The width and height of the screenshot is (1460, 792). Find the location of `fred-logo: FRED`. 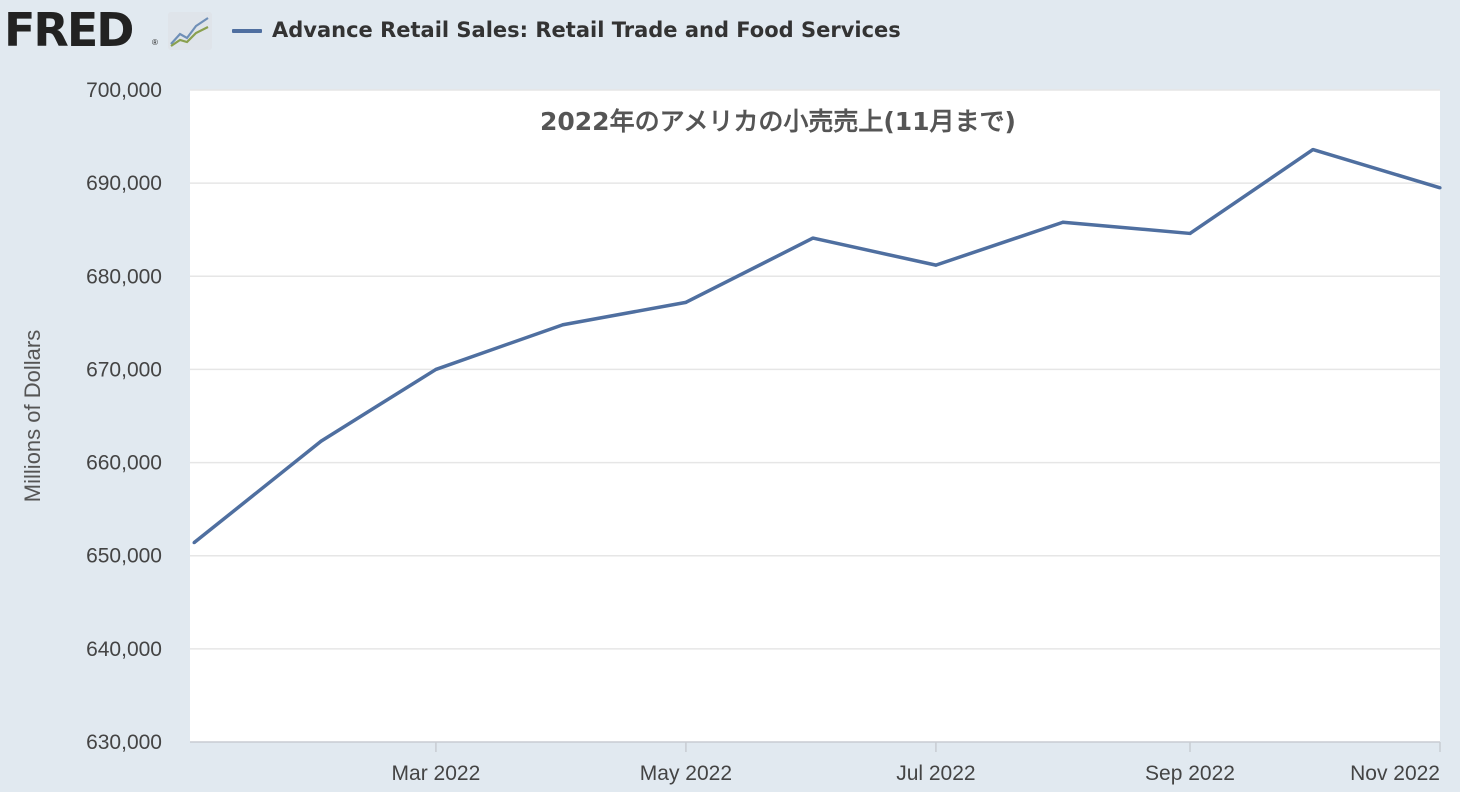

fred-logo: FRED is located at coordinates (69, 30).